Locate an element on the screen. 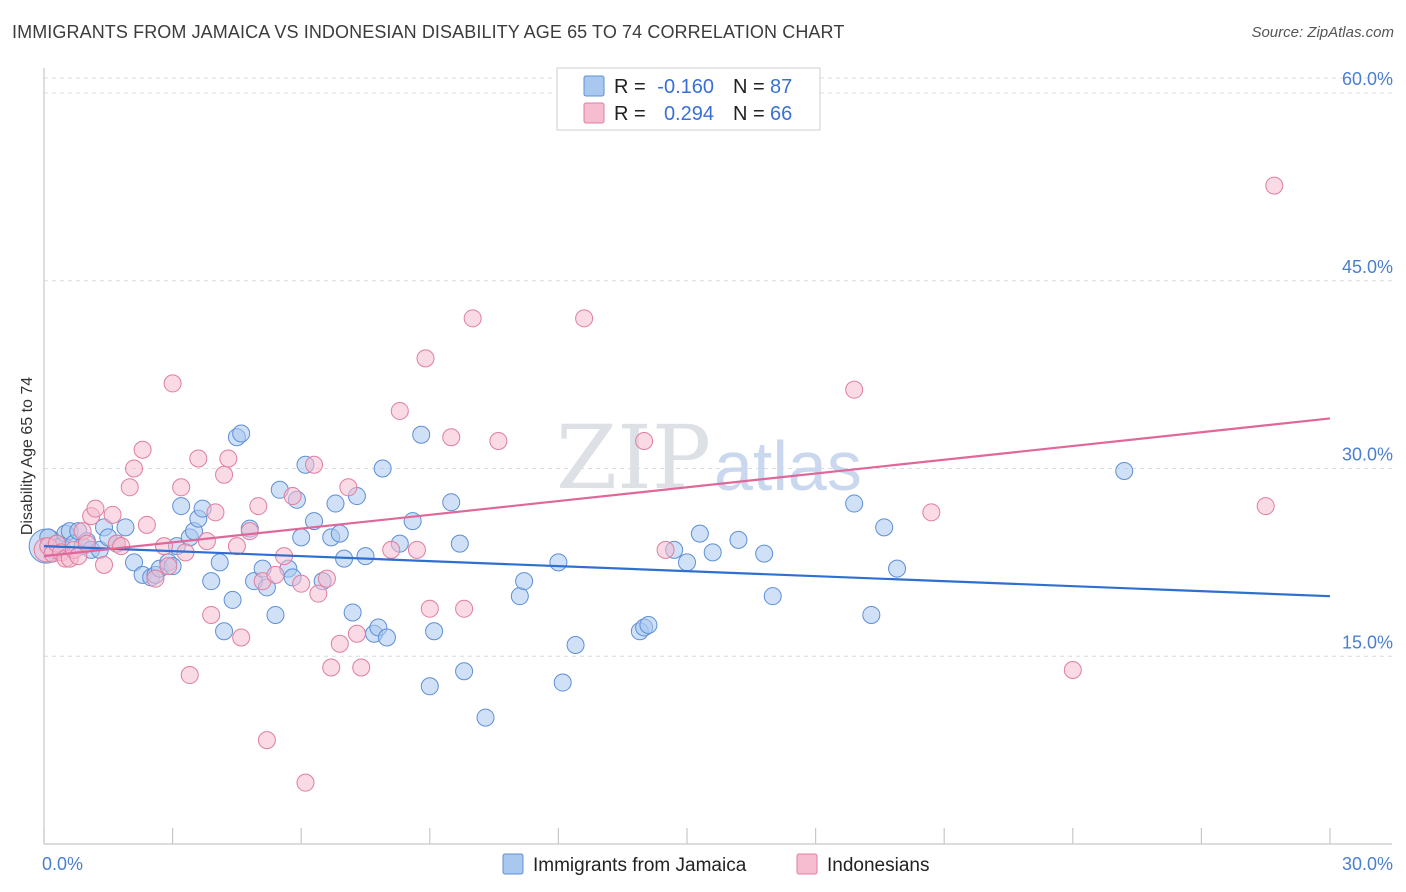 The height and width of the screenshot is (892, 1406). legend-n-value-2: 66 is located at coordinates (781, 114).